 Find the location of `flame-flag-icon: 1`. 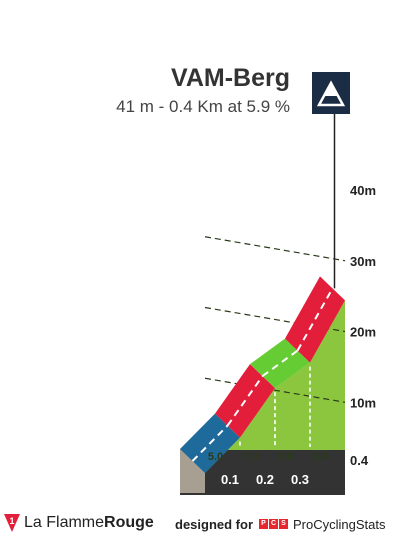

flame-flag-icon: 1 is located at coordinates (12, 523).